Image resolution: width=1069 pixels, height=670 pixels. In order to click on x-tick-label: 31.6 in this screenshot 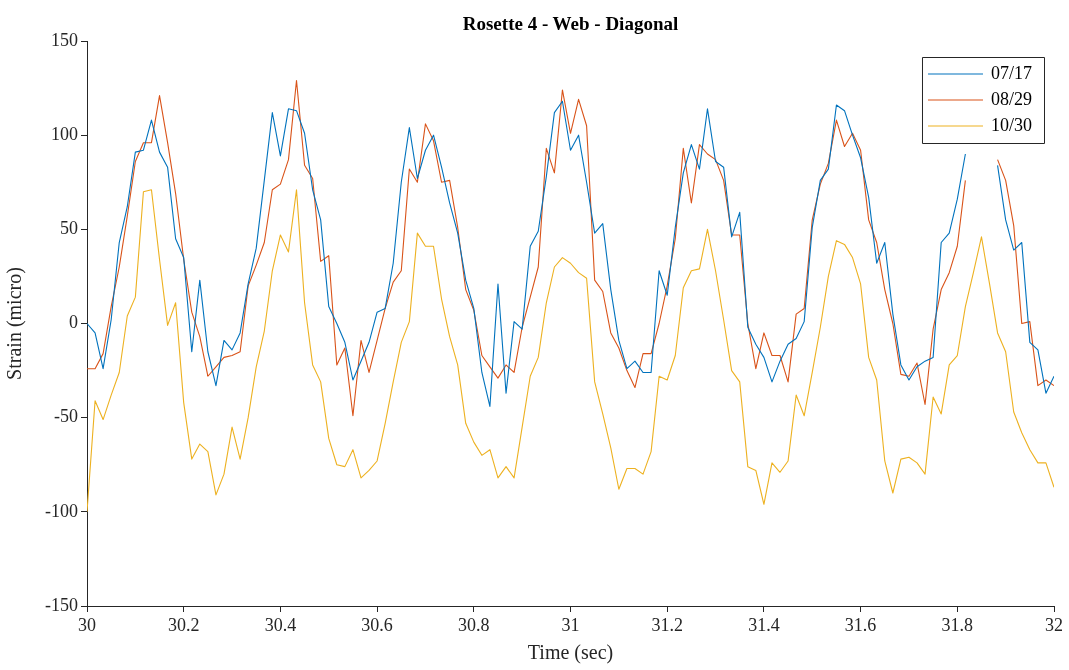, I will do `click(860, 624)`.